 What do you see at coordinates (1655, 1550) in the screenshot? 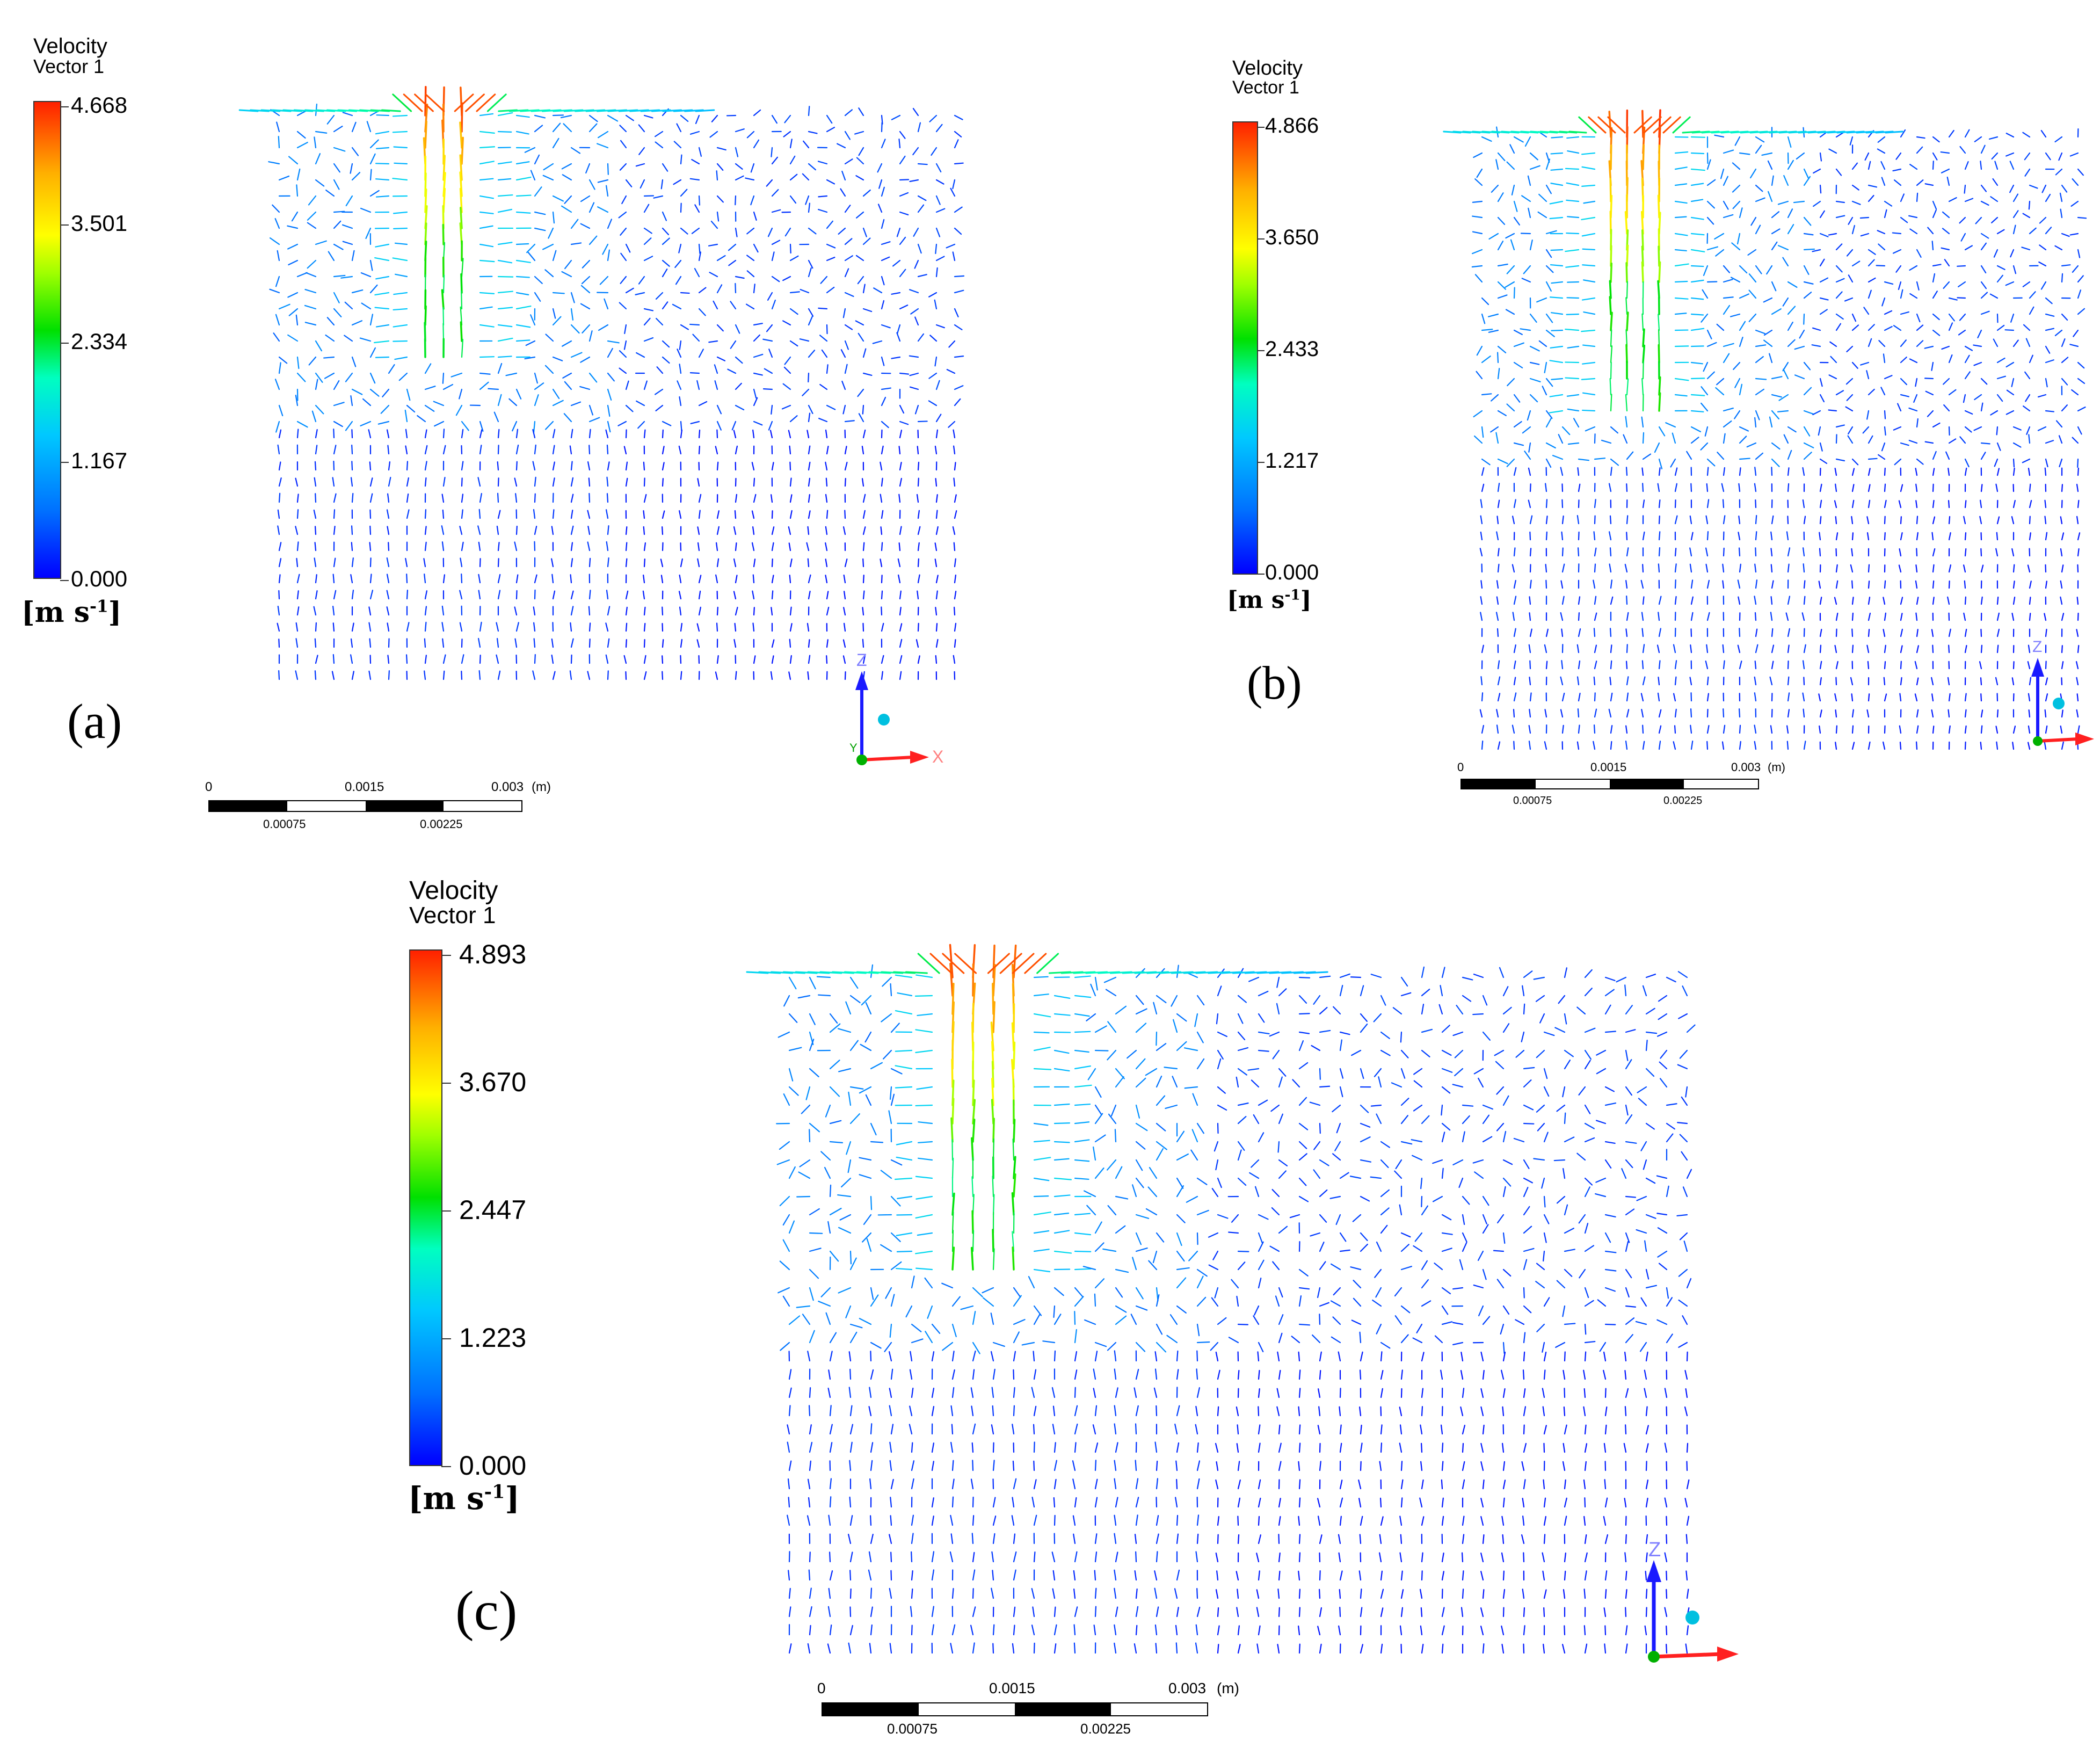
I see `axis-label-z: Z` at bounding box center [1655, 1550].